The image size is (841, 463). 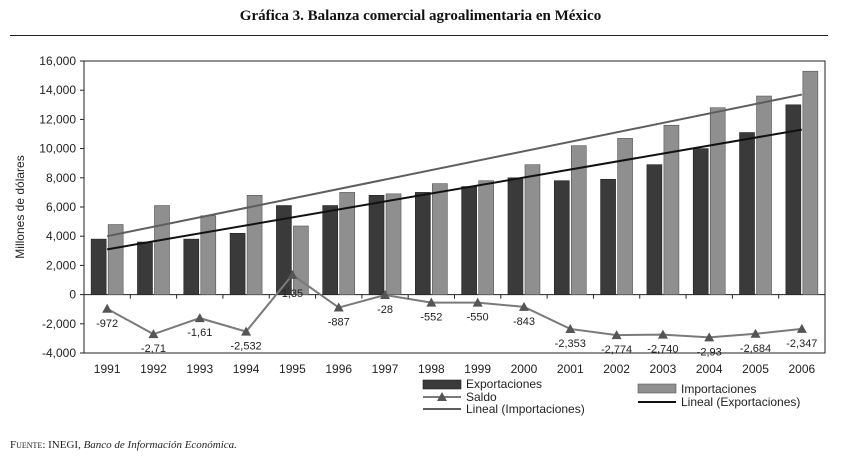 What do you see at coordinates (524, 322) in the screenshot?
I see `saldo-data-label: -843` at bounding box center [524, 322].